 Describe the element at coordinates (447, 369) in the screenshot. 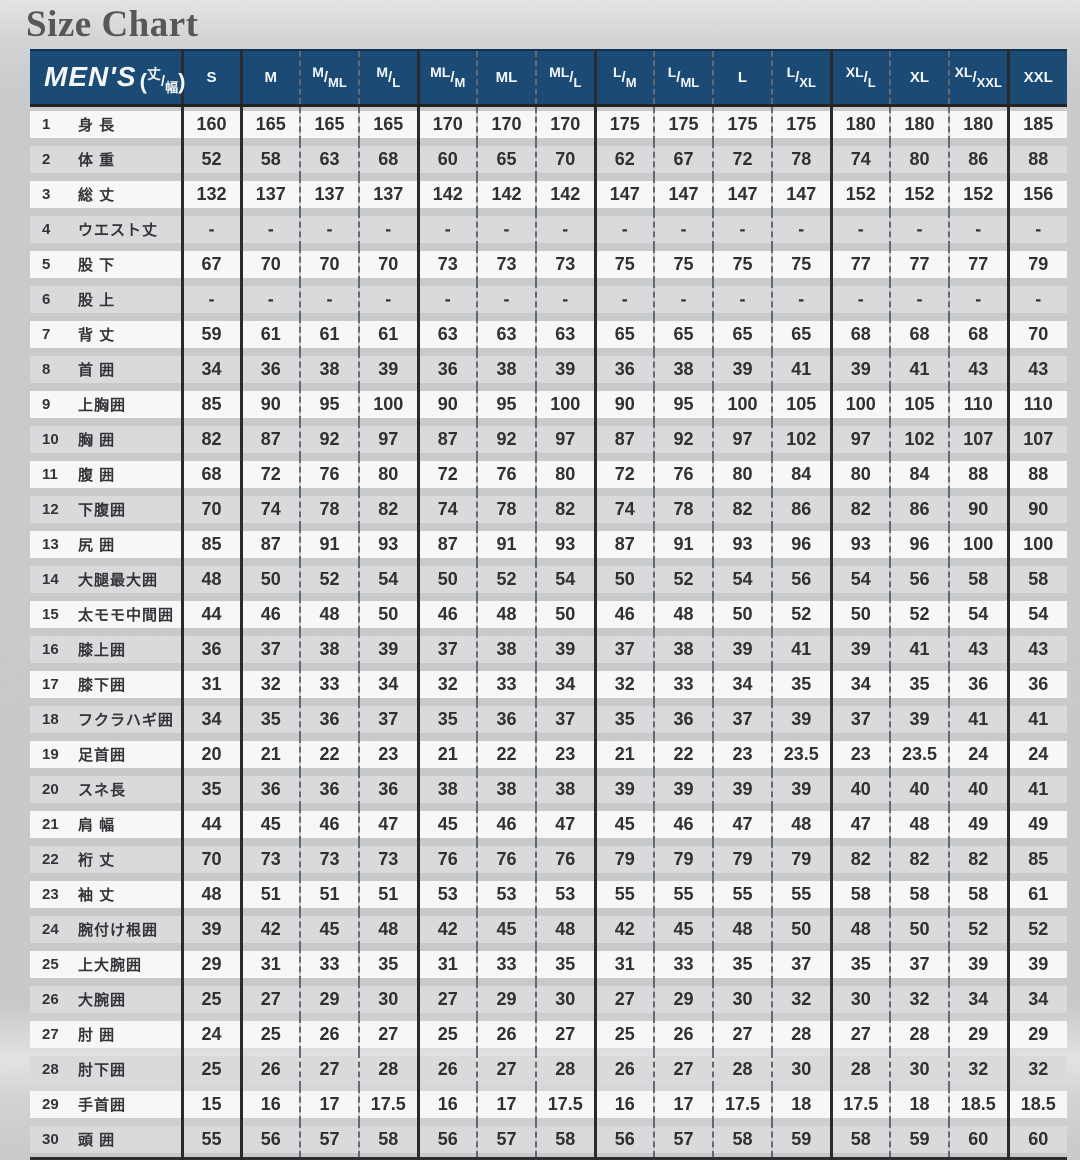

I see `value-bar: 36` at that location.